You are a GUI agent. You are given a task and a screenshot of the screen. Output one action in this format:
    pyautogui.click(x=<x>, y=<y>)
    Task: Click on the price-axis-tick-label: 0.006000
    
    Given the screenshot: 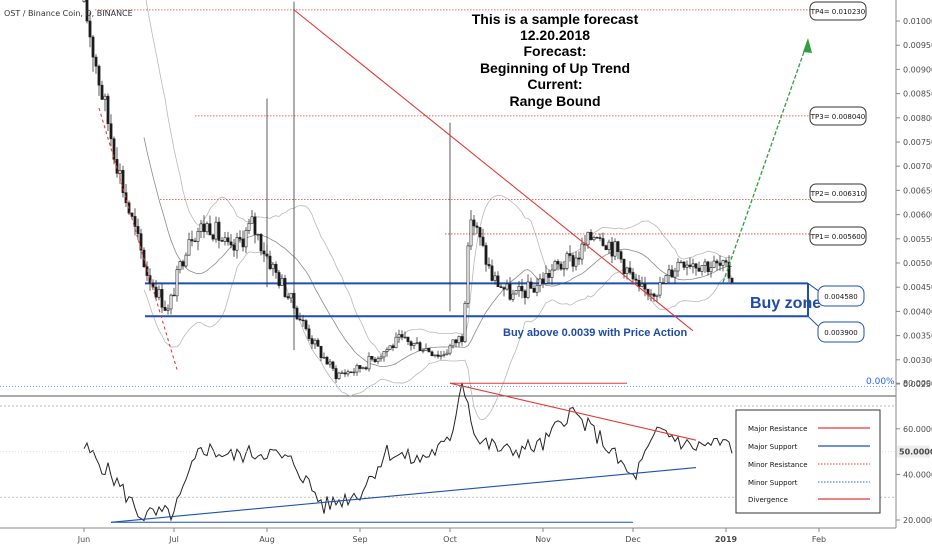 What is the action you would take?
    pyautogui.click(x=917, y=215)
    